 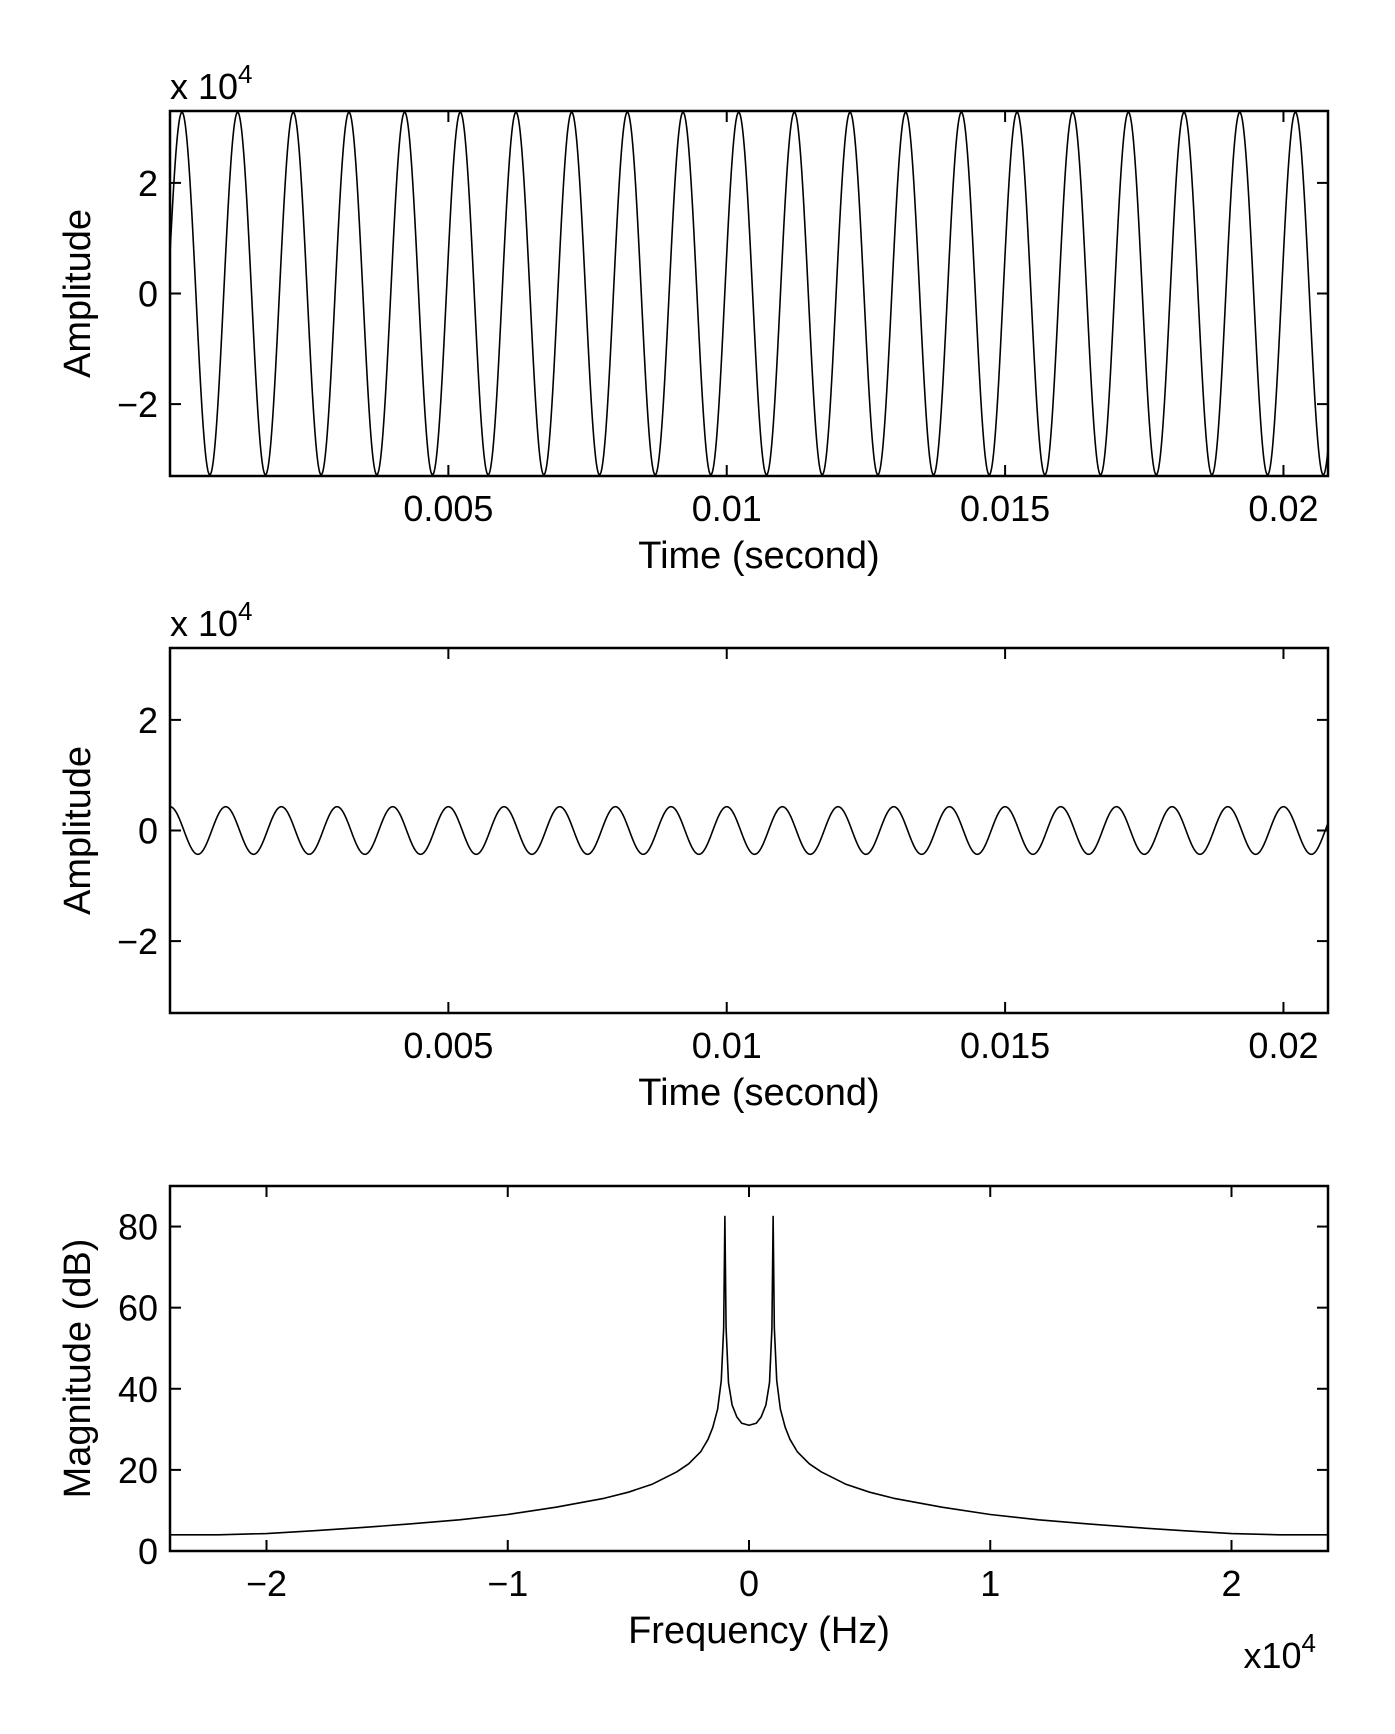 I want to click on x-tick-label: 2, so click(x=1231, y=1583).